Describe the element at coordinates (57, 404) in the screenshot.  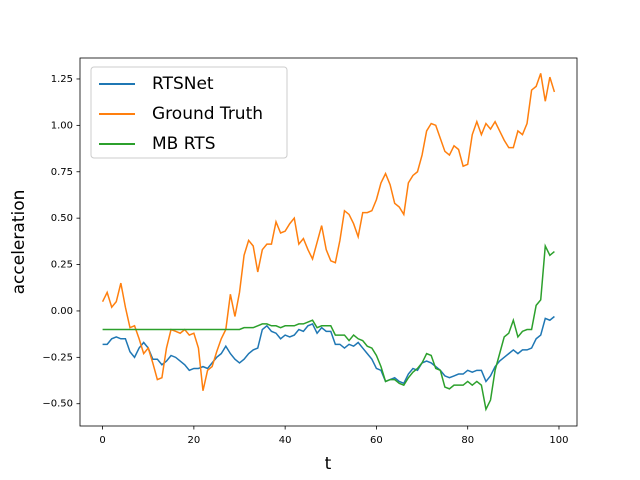
I see `y-tick-label: −0.50` at that location.